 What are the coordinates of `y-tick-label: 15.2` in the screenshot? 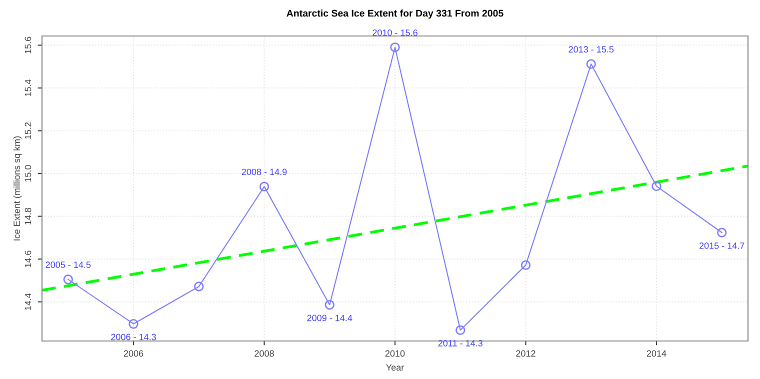 It's located at (28, 130).